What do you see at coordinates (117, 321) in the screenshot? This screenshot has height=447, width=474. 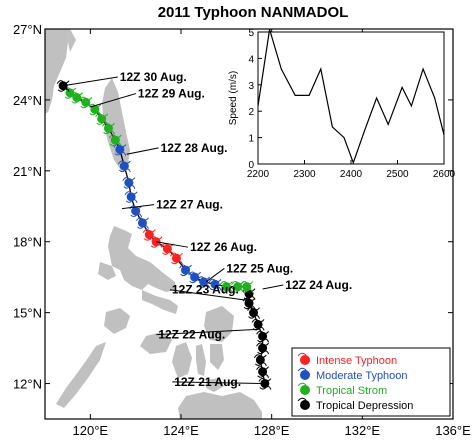 I see `land-mindoro` at bounding box center [117, 321].